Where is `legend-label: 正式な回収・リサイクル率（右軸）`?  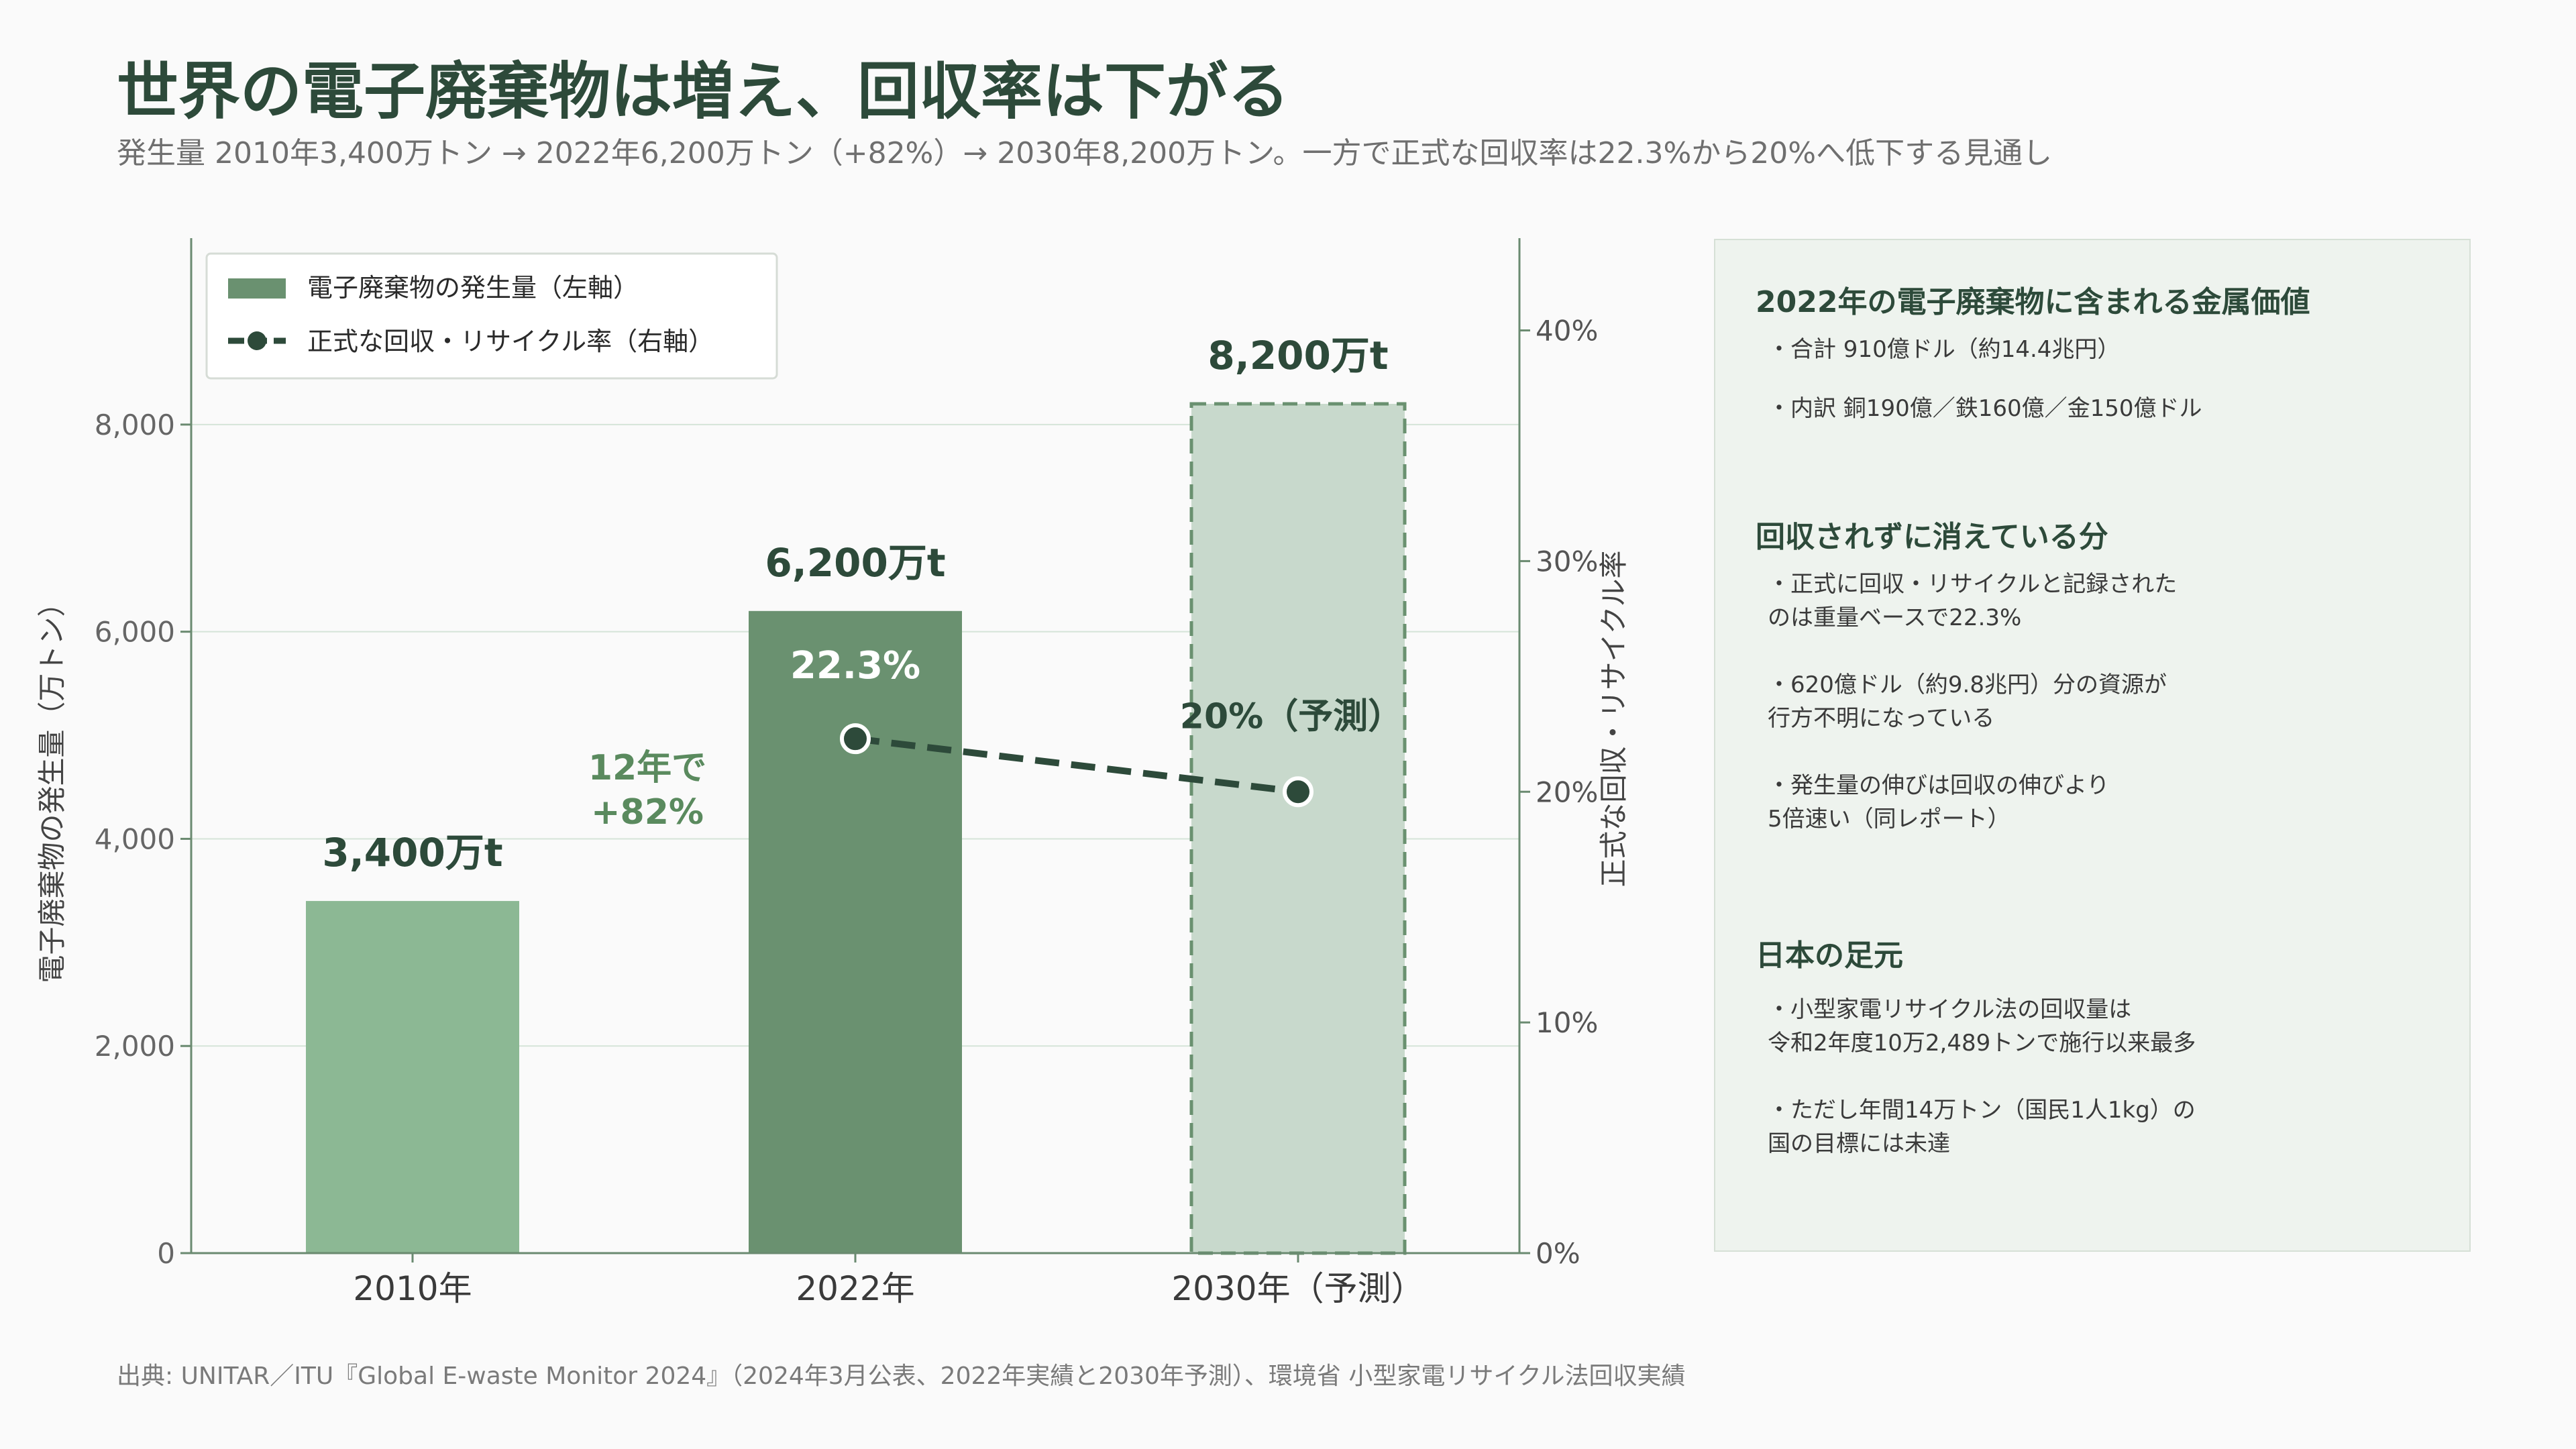 legend-label: 正式な回収・リサイクル率（右軸） is located at coordinates (510, 341).